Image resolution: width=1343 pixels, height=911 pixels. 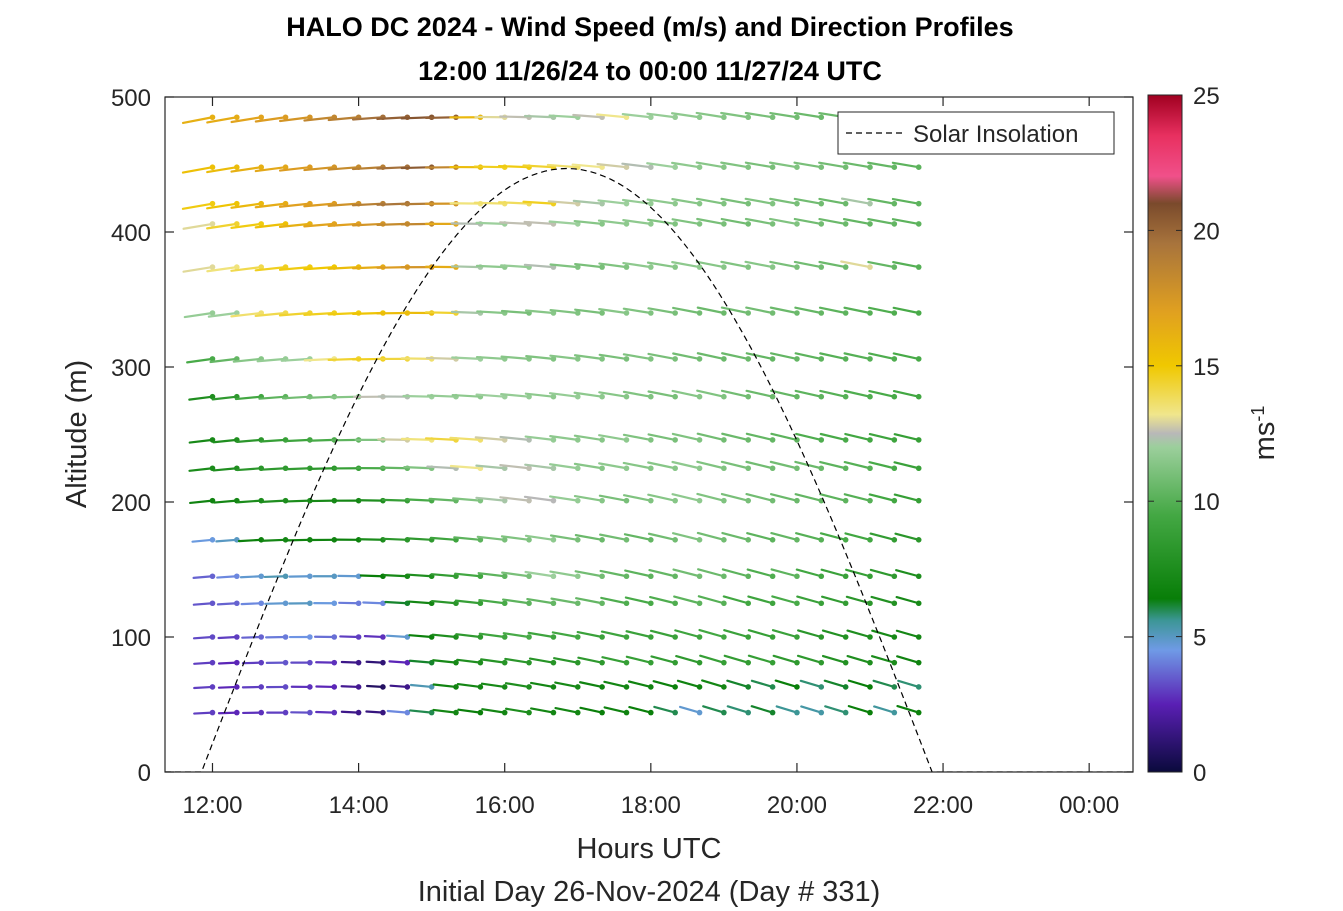 What do you see at coordinates (797, 805) in the screenshot?
I see `x-tick-label: 20:00` at bounding box center [797, 805].